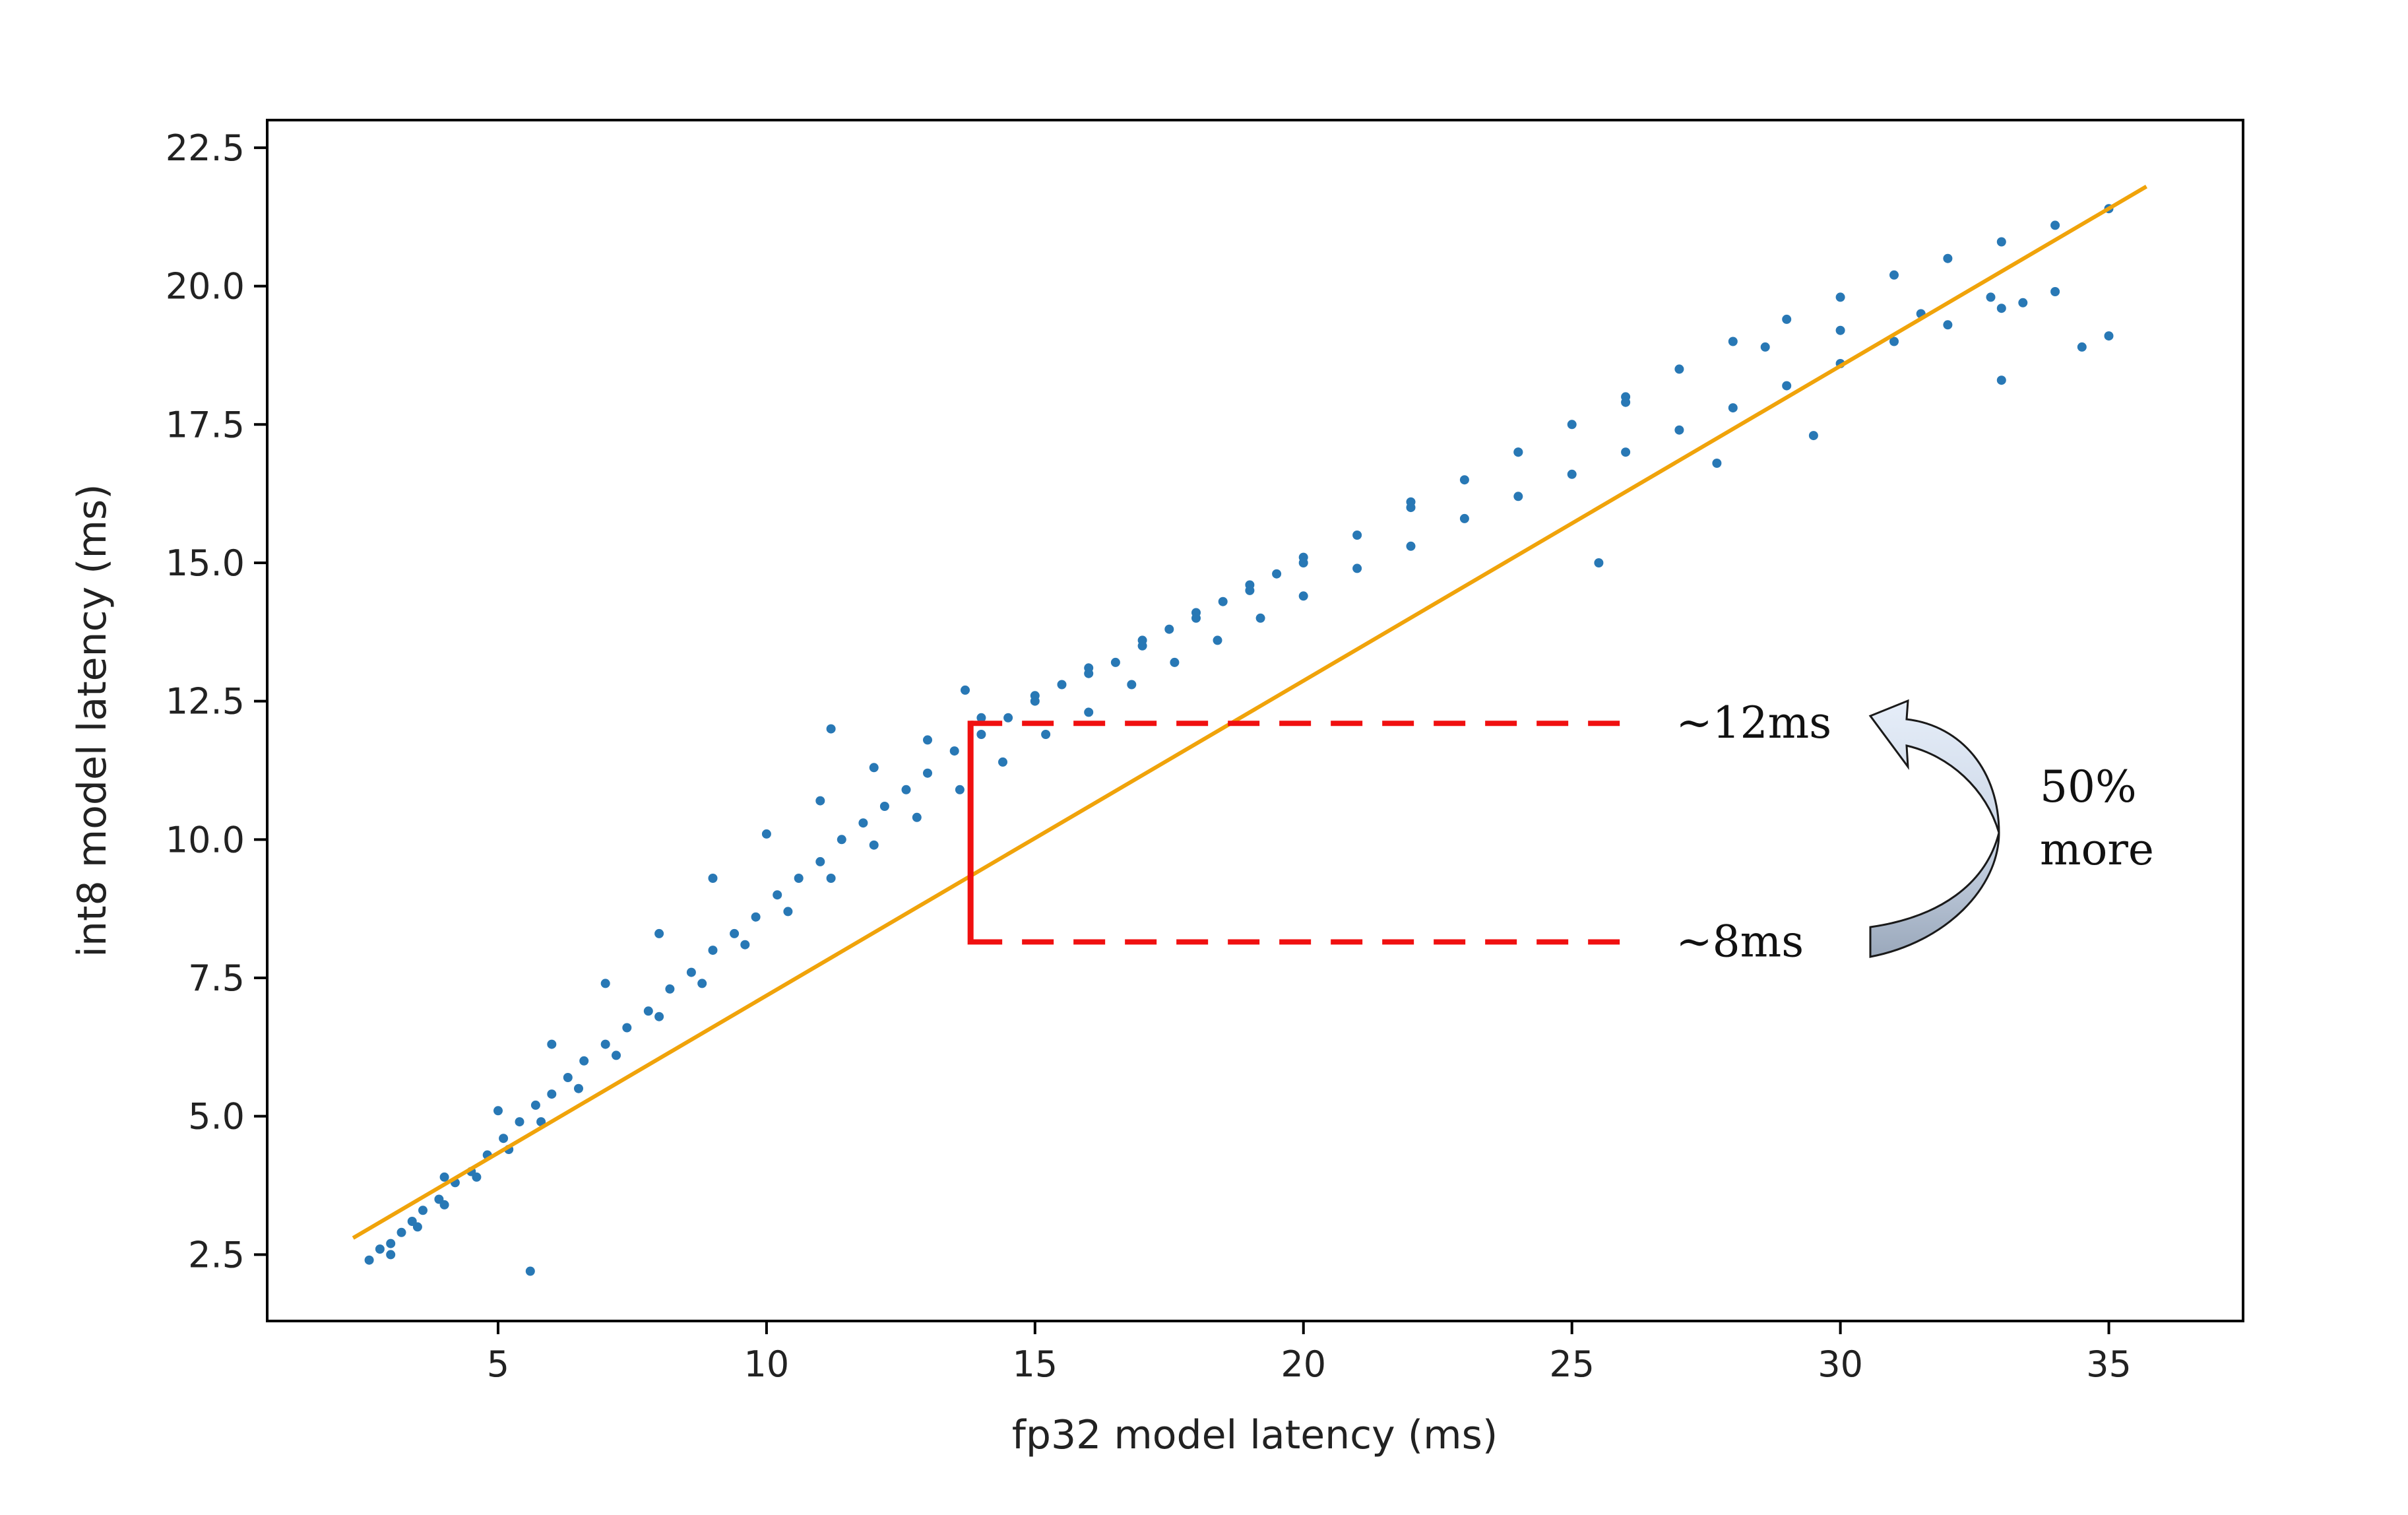  Describe the element at coordinates (216, 1255) in the screenshot. I see `y-tick-label: 2.5` at that location.